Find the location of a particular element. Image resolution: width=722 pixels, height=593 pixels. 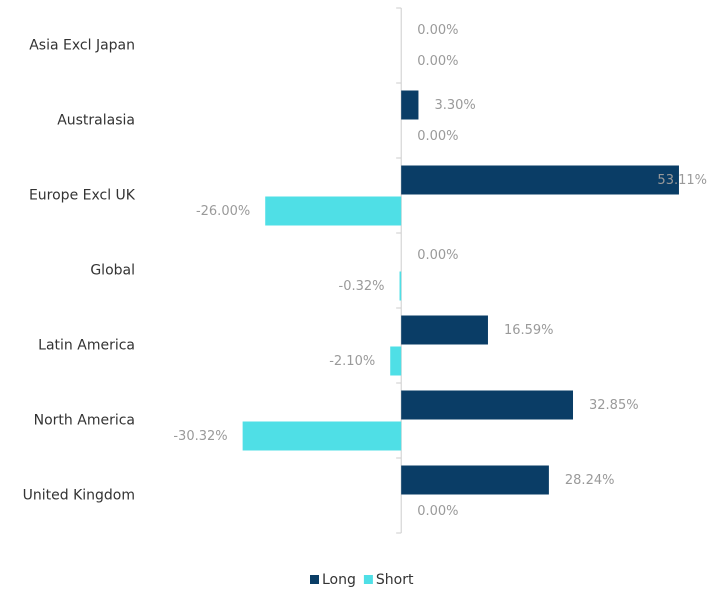

value-label: -0.32% is located at coordinates (362, 286).